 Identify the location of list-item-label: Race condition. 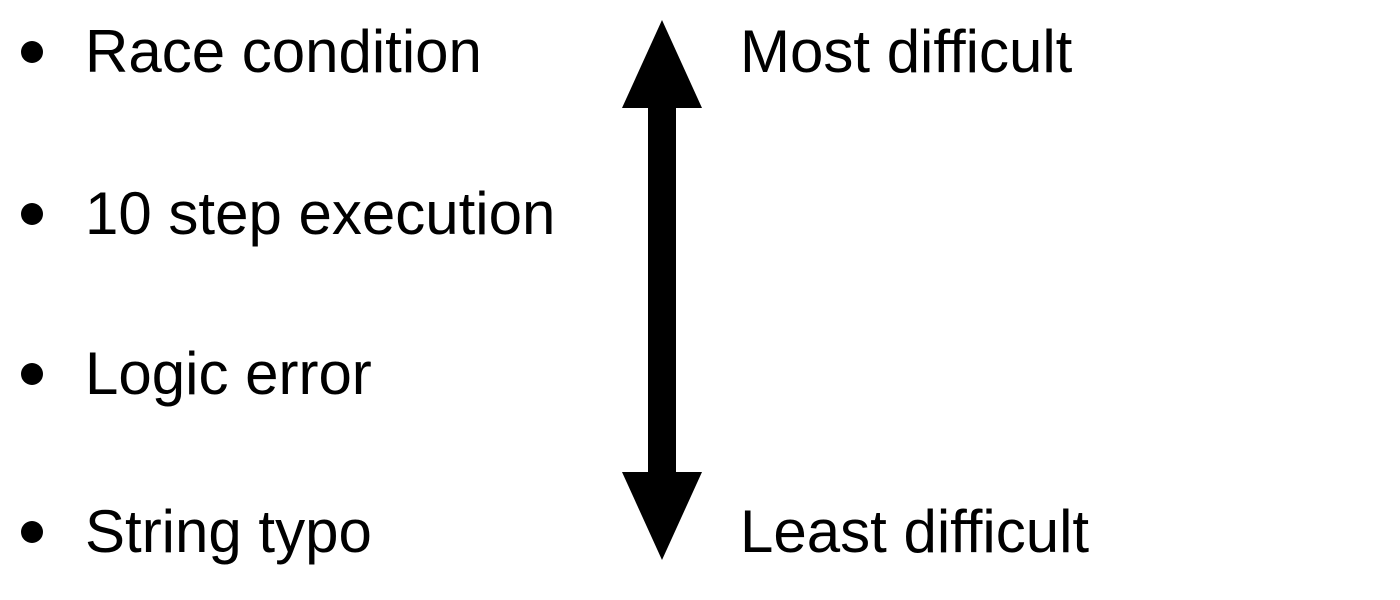
(283, 51).